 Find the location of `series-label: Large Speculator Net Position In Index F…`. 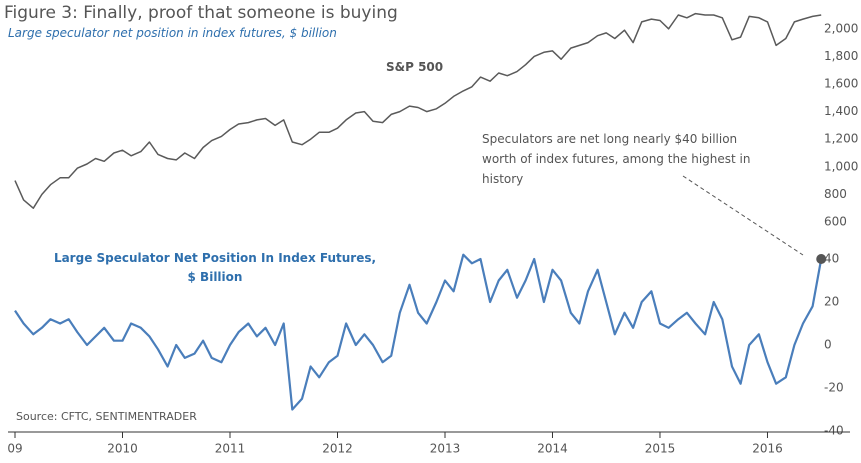

series-label: Large Speculator Net Position In Index F… is located at coordinates (215, 267).